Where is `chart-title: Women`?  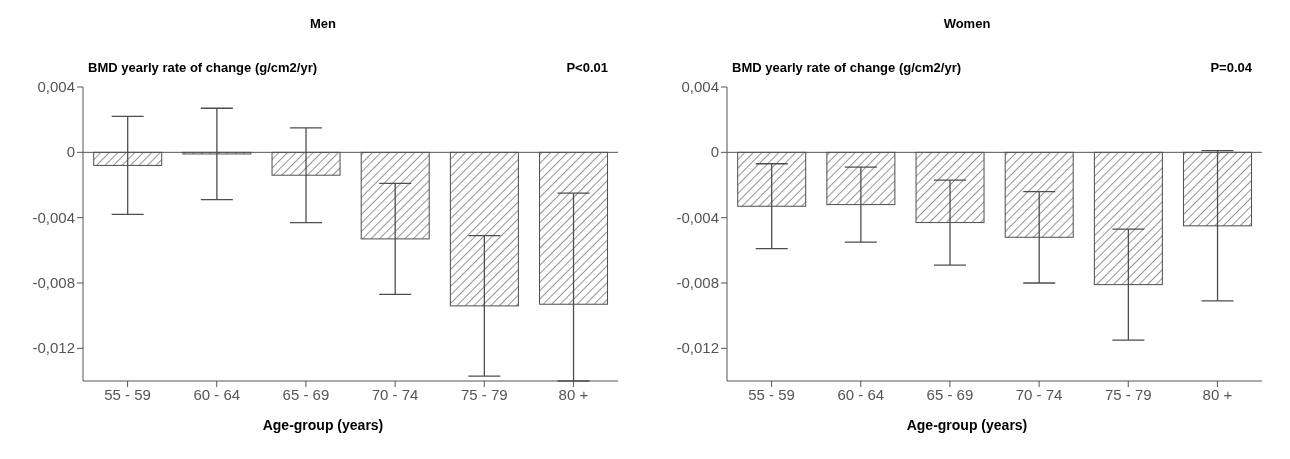
chart-title: Women is located at coordinates (967, 24).